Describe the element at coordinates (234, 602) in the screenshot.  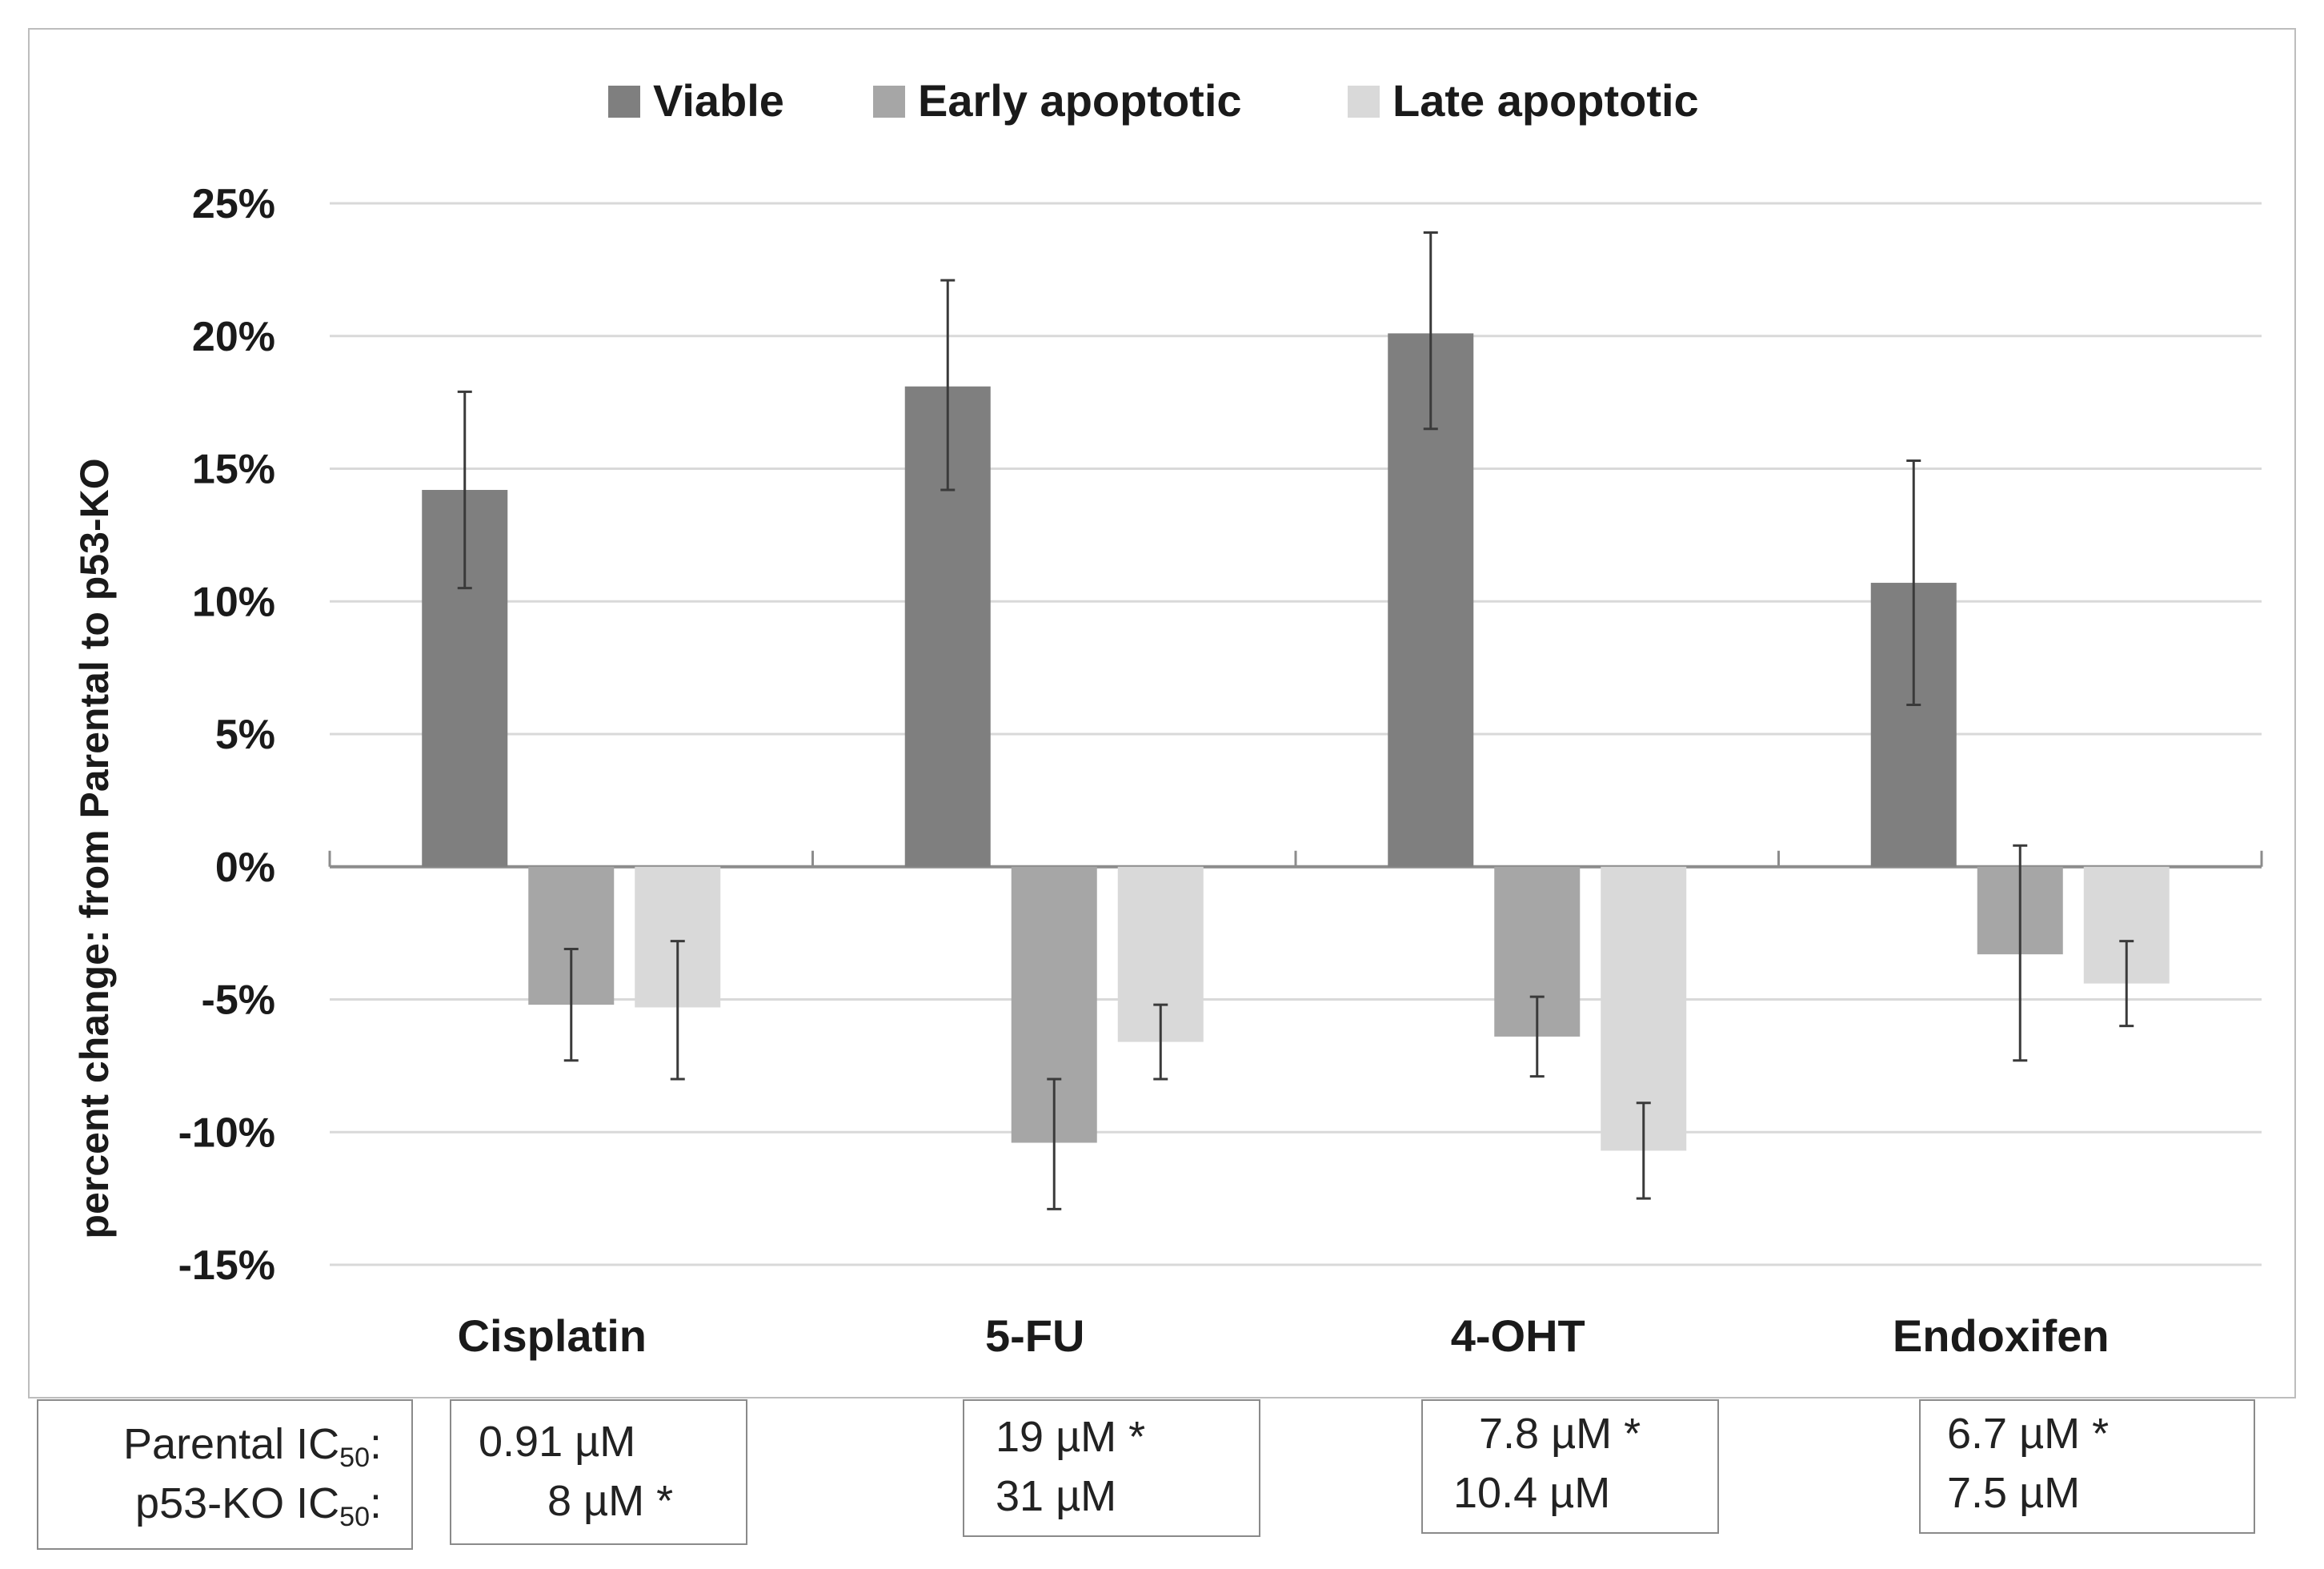
I see `y-tick-label: 10%` at that location.